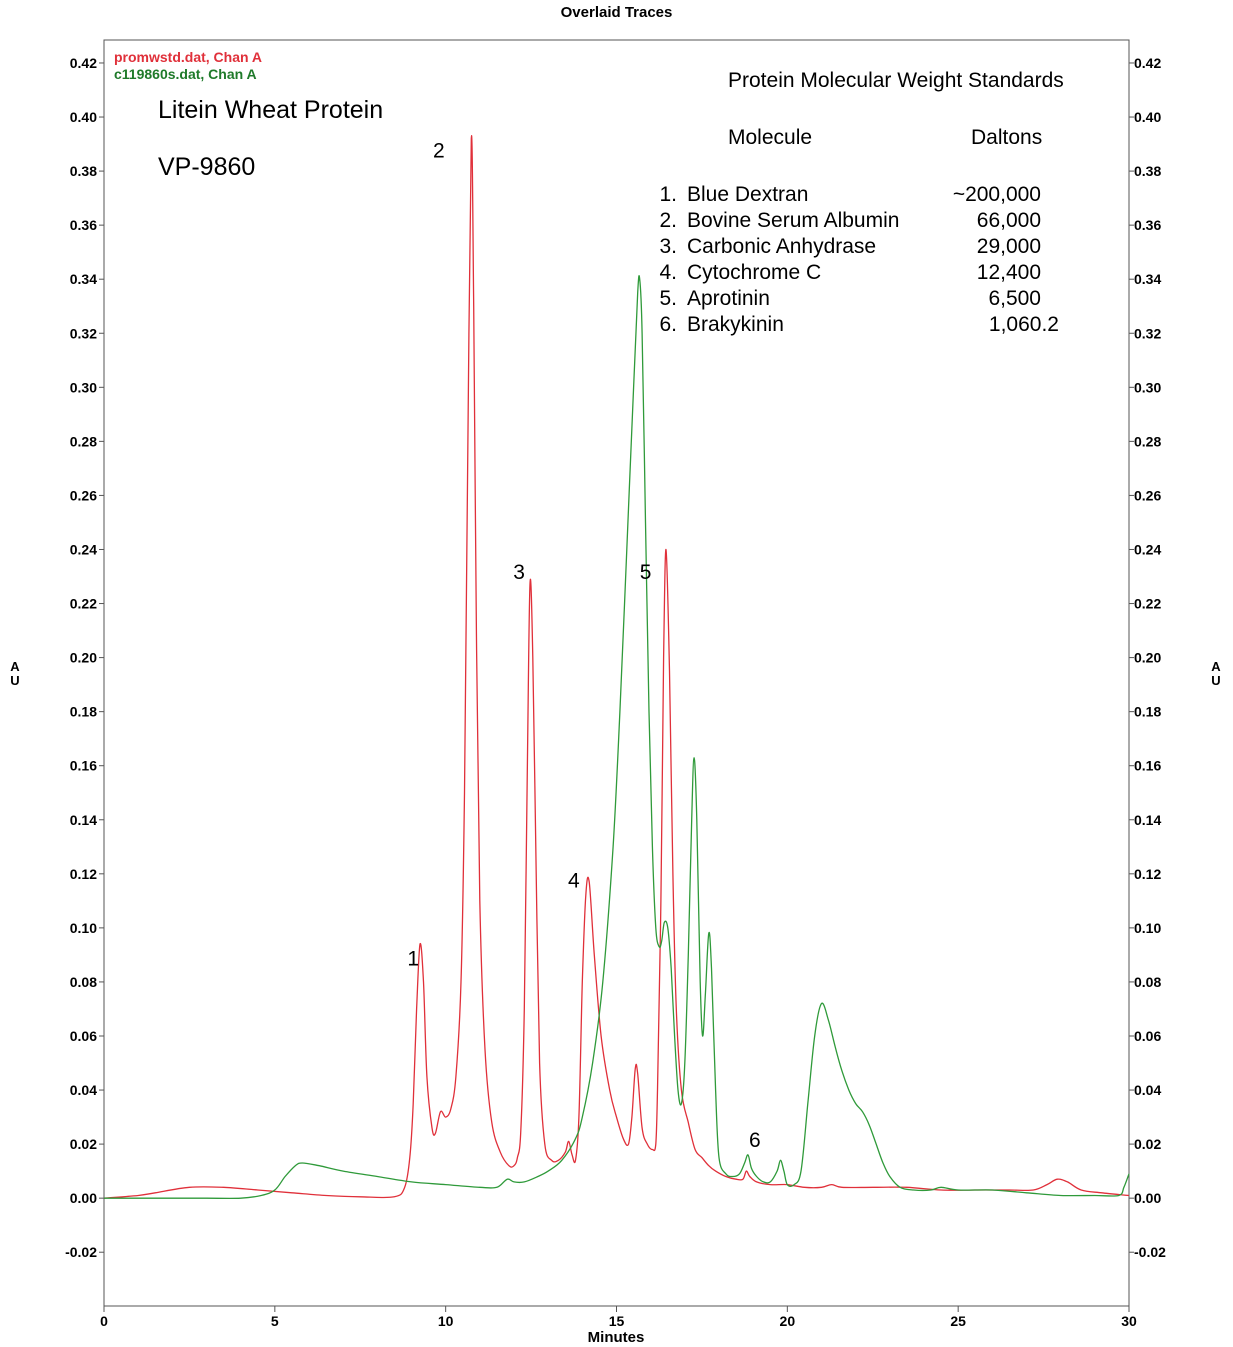 Image resolution: width=1233 pixels, height=1347 pixels. Describe the element at coordinates (275, 1321) in the screenshot. I see `x-tick-label: 5` at that location.